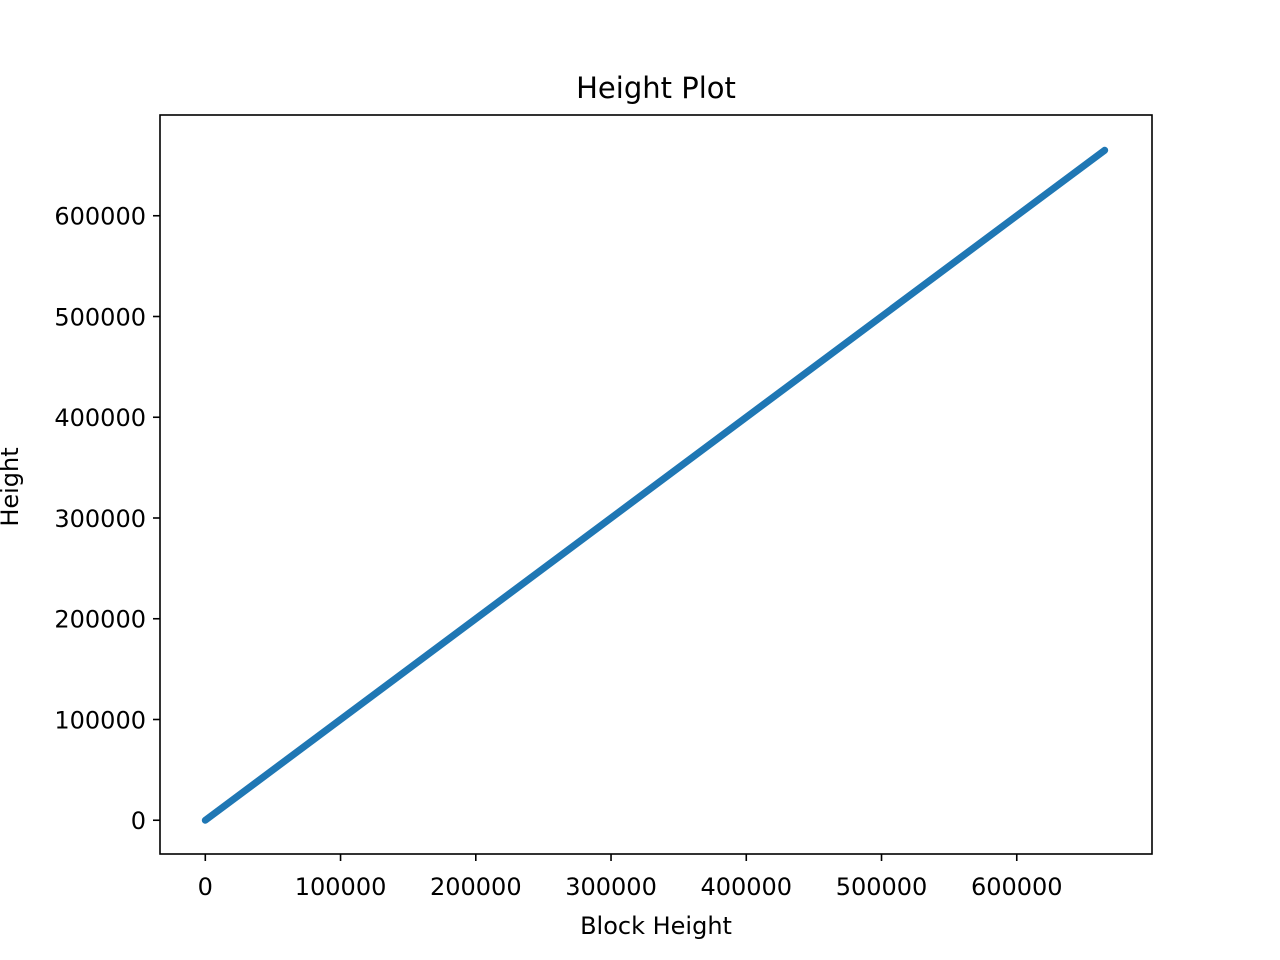  What do you see at coordinates (100, 620) in the screenshot?
I see `y-tick-label: 200000` at bounding box center [100, 620].